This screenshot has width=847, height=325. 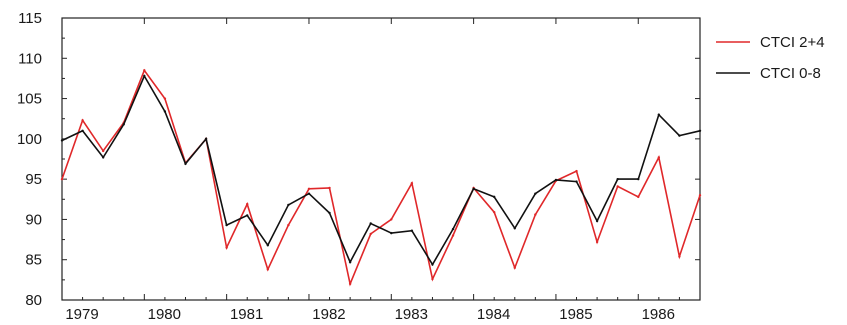 I want to click on x-tick-label-1984: 1984, so click(x=493, y=314).